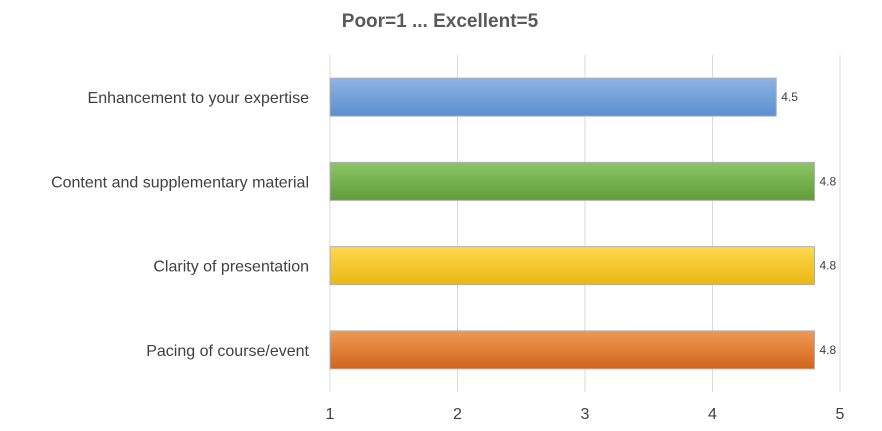 The image size is (882, 431). Describe the element at coordinates (840, 414) in the screenshot. I see `x-tick-label: 5` at that location.